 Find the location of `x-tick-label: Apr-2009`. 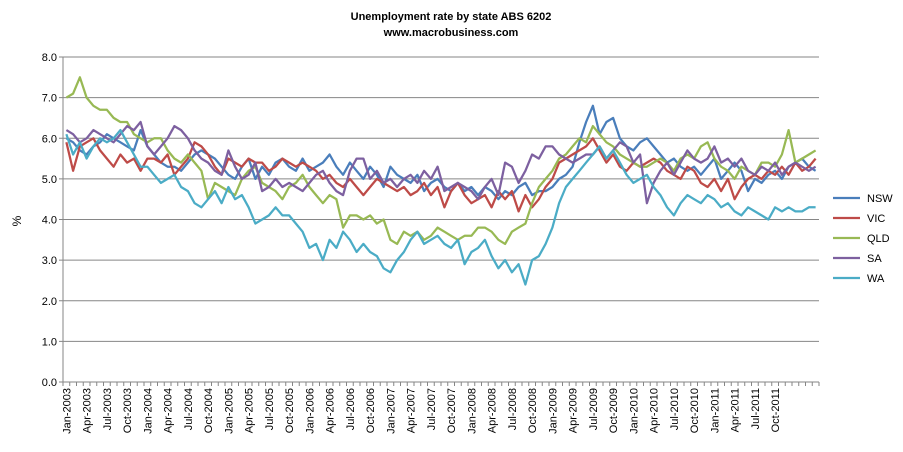

x-tick-label: Apr-2009 is located at coordinates (574, 410).